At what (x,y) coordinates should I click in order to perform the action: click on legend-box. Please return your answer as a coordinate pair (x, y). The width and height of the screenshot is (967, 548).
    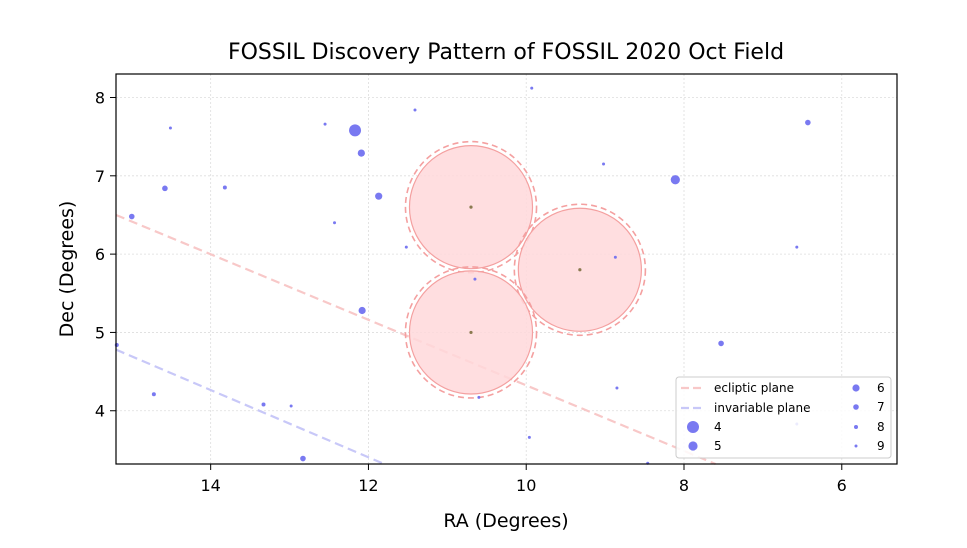
    Looking at the image, I should click on (783, 417).